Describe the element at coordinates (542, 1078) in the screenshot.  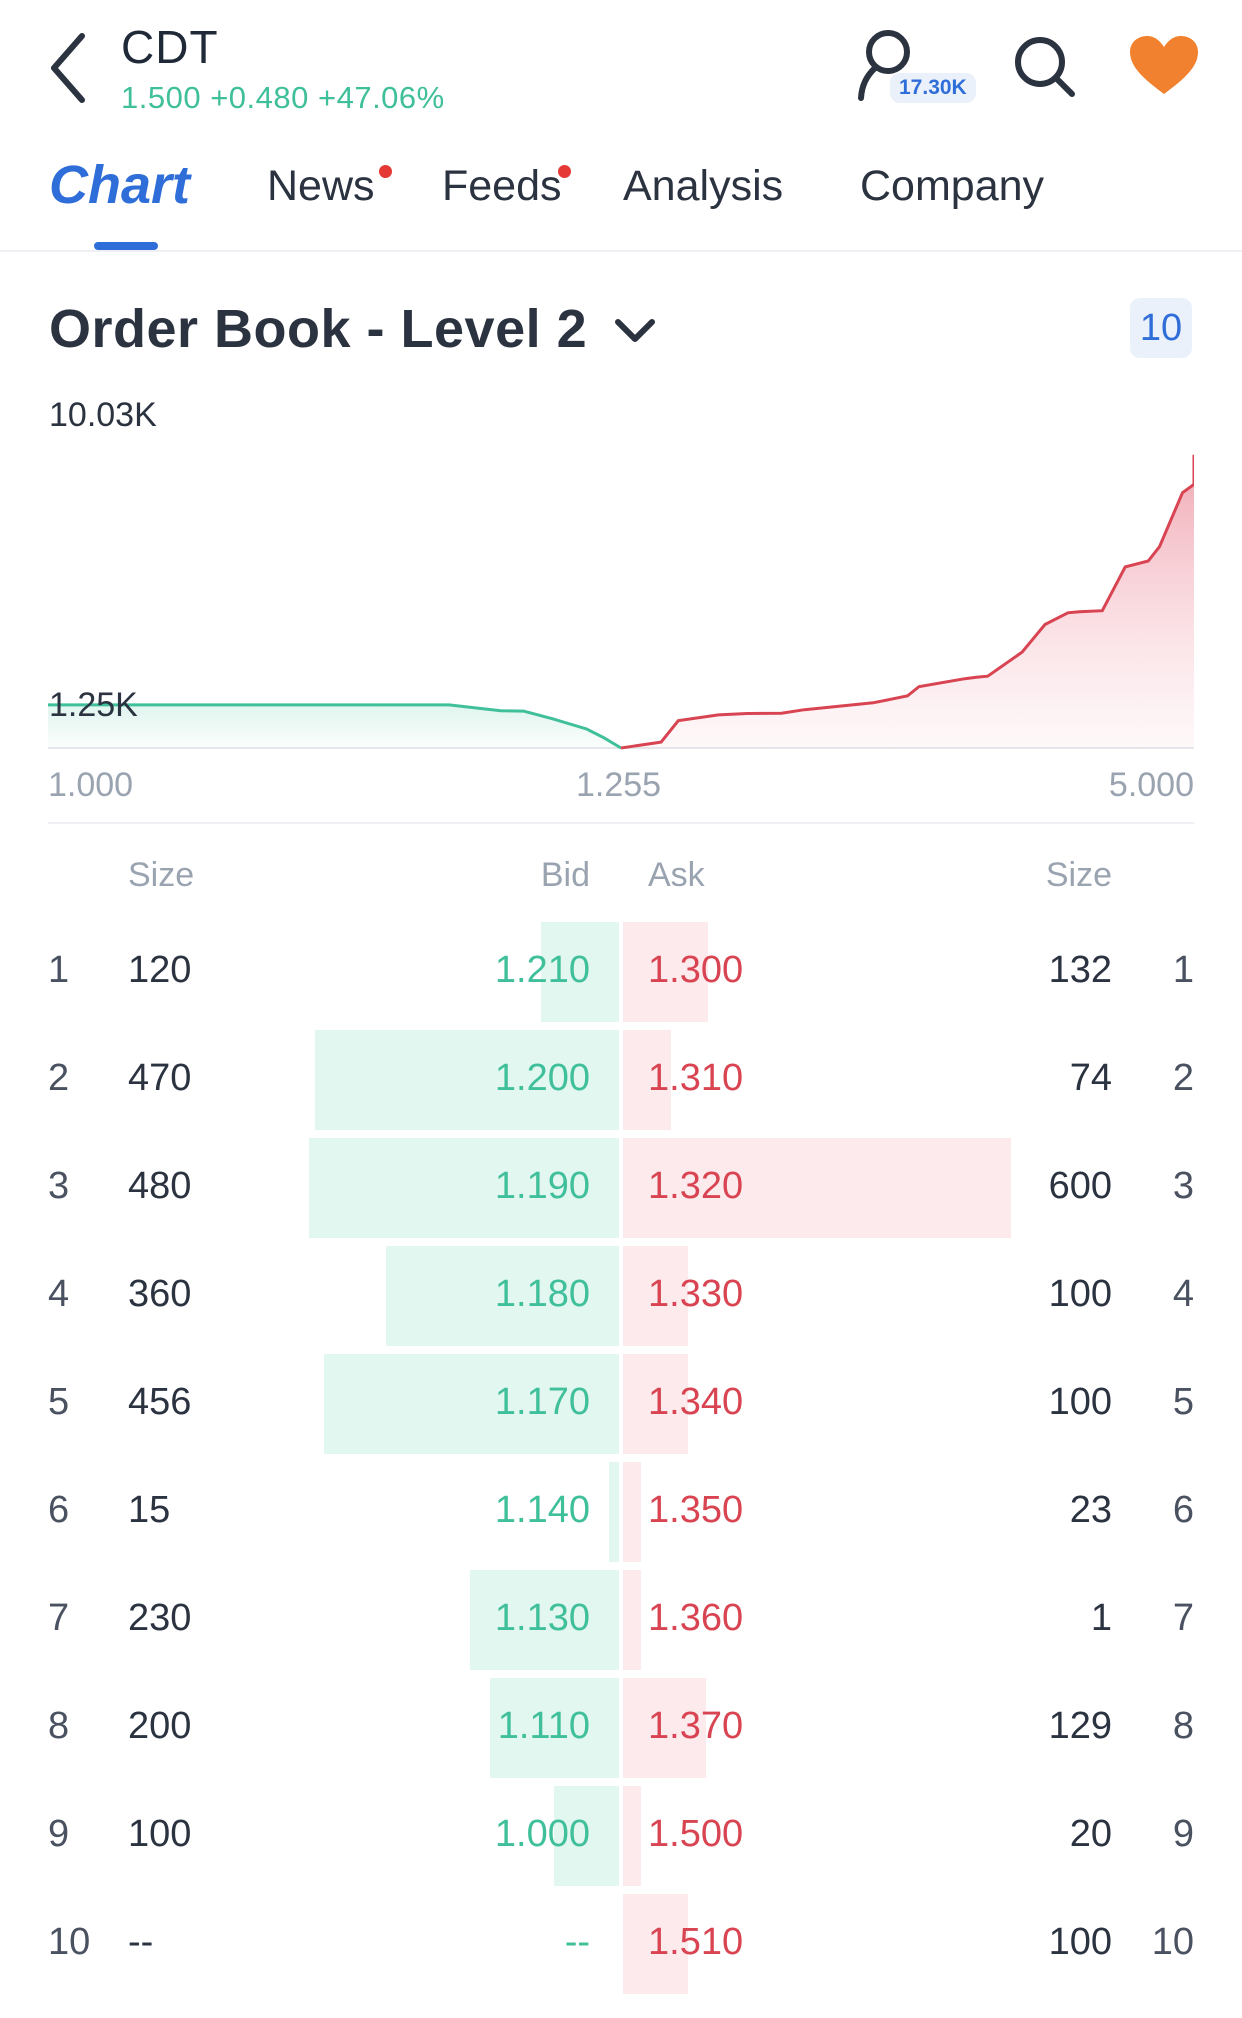
I see `bid-price: 1.200` at that location.